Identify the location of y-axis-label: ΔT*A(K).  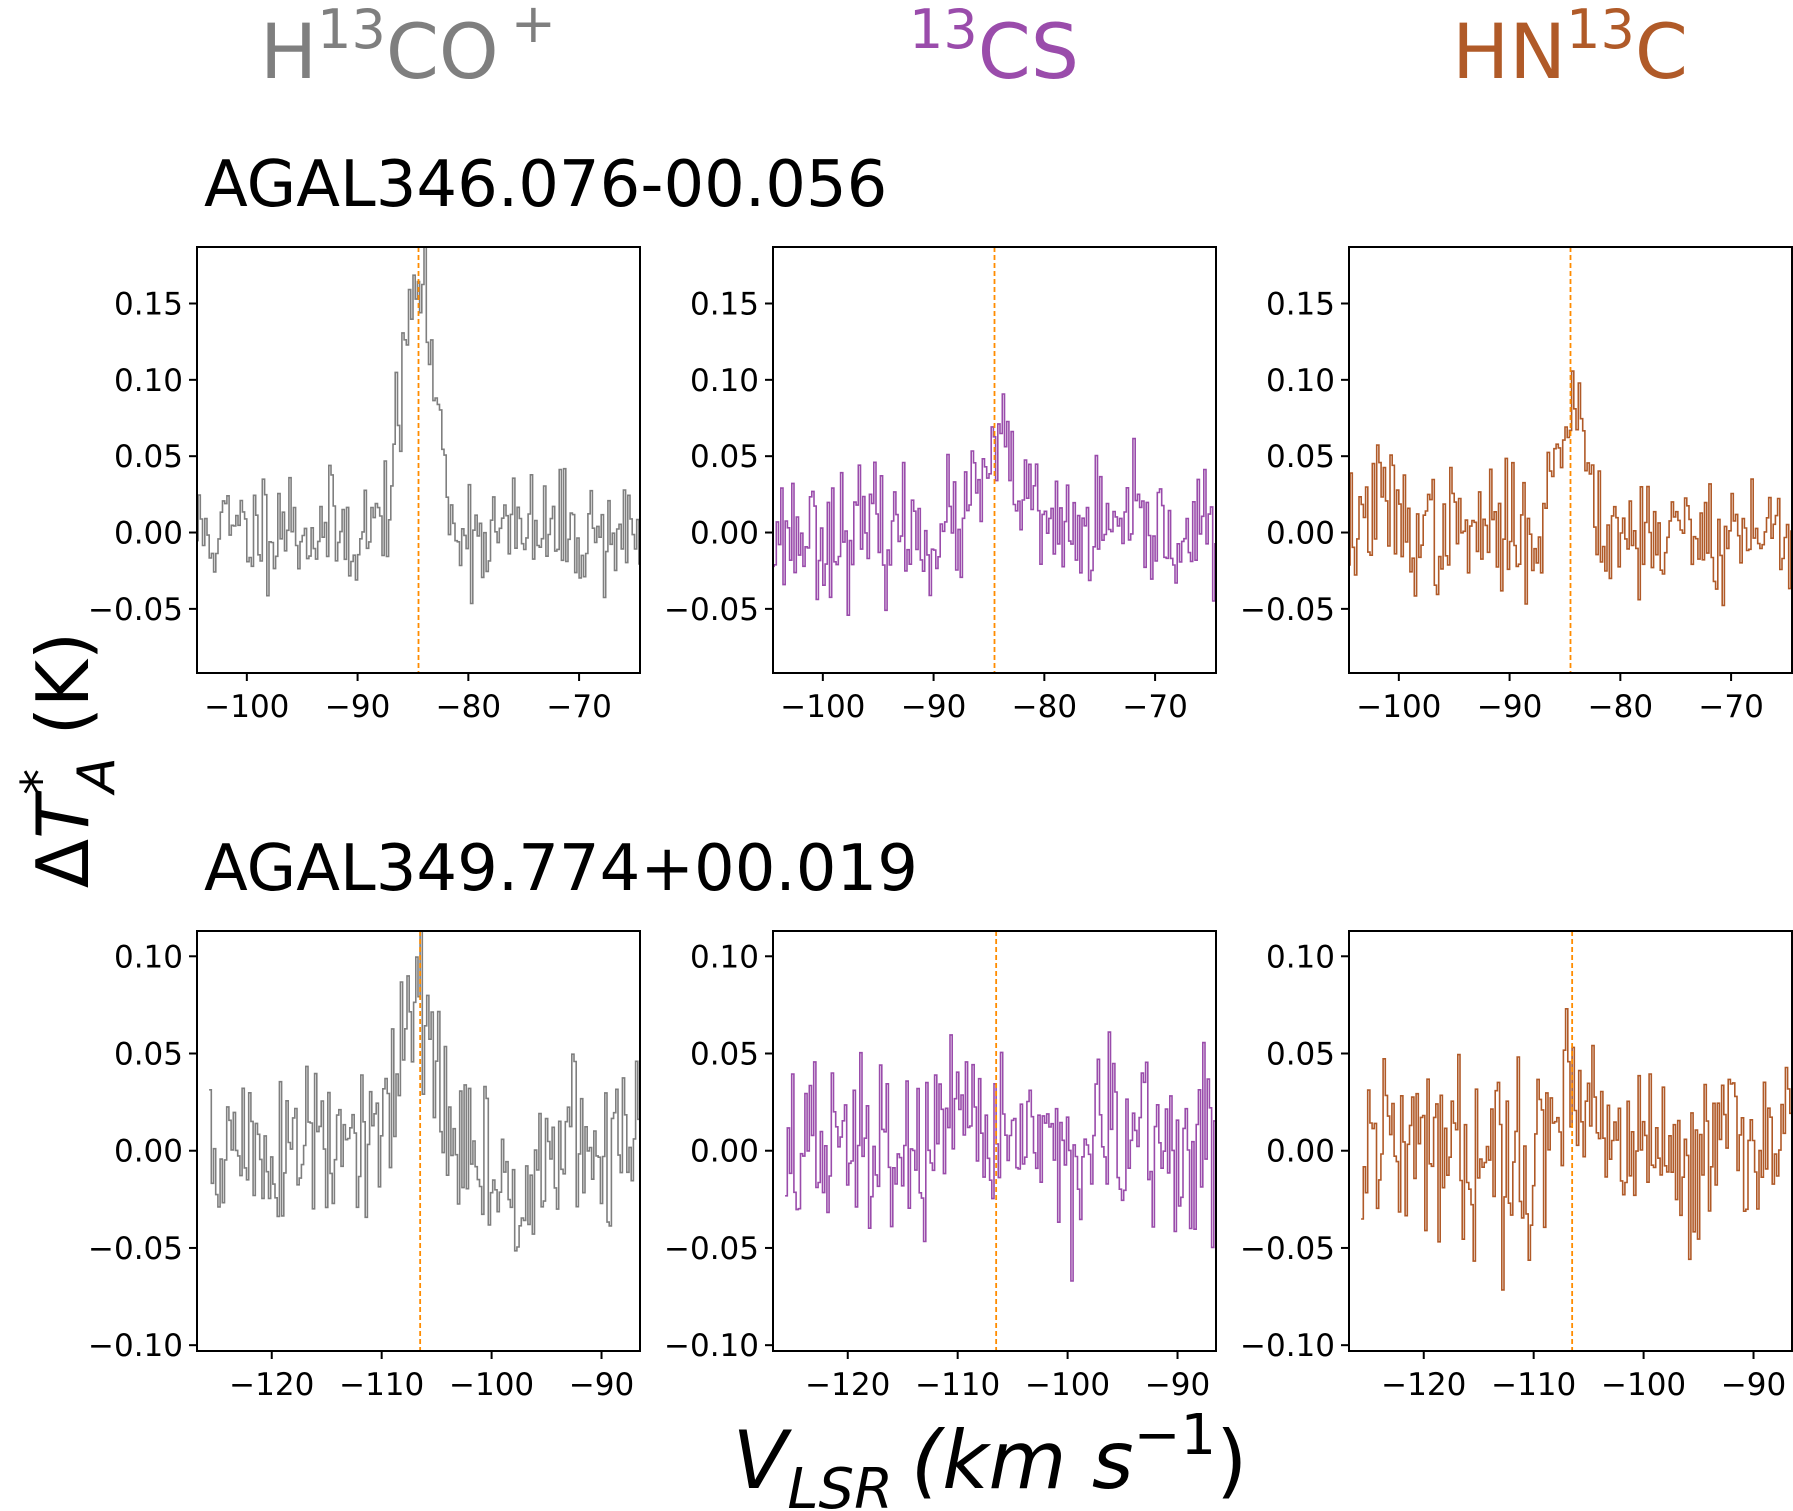
(69, 760).